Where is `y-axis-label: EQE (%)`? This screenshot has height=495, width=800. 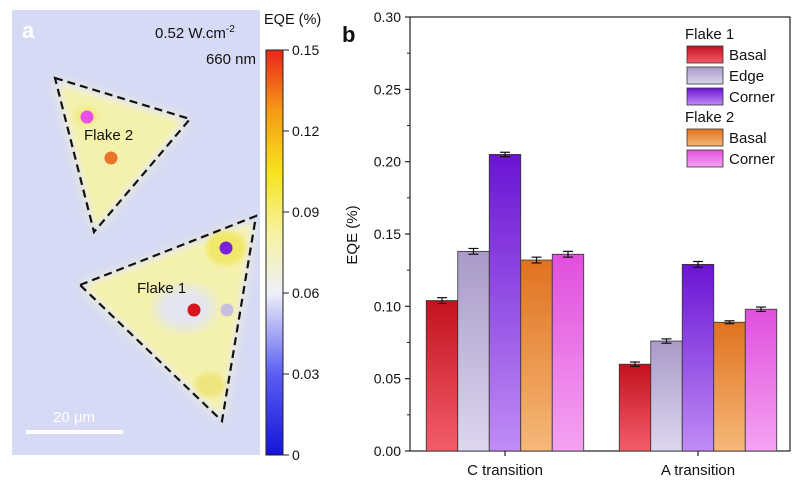
y-axis-label: EQE (%) is located at coordinates (352, 234).